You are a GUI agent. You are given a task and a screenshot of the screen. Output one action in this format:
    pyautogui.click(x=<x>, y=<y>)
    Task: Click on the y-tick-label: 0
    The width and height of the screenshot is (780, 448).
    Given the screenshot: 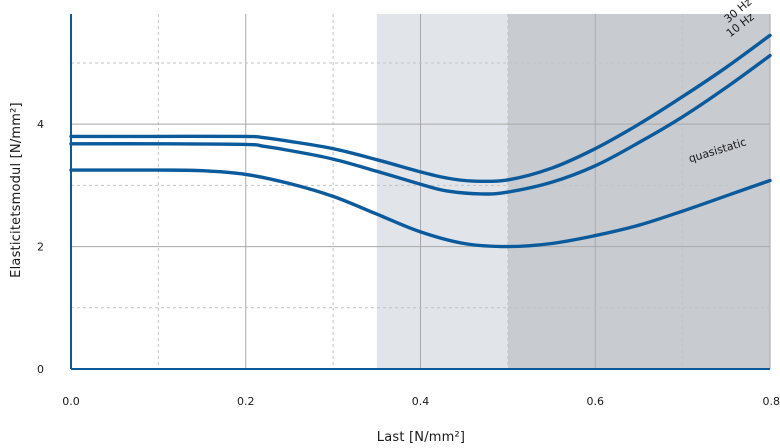 What is the action you would take?
    pyautogui.click(x=40, y=369)
    